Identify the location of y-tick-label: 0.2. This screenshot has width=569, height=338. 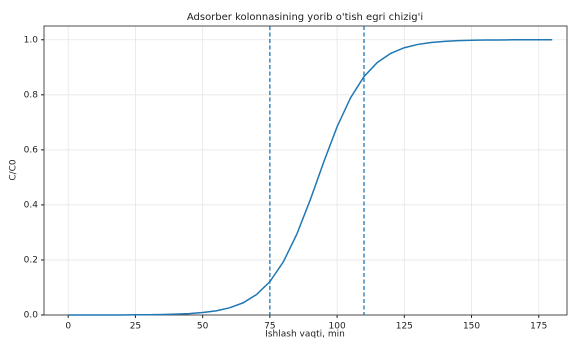
(31, 260).